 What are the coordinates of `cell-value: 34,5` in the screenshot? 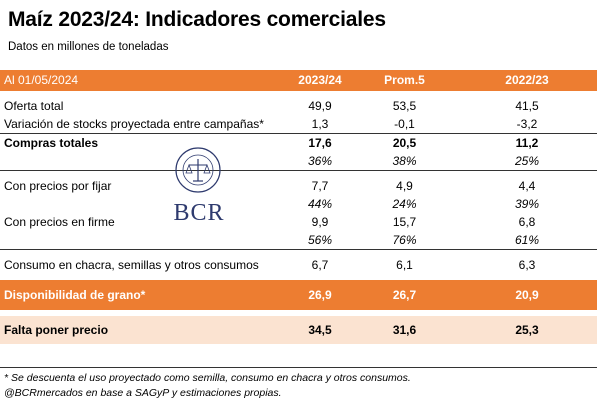 It's located at (320, 330).